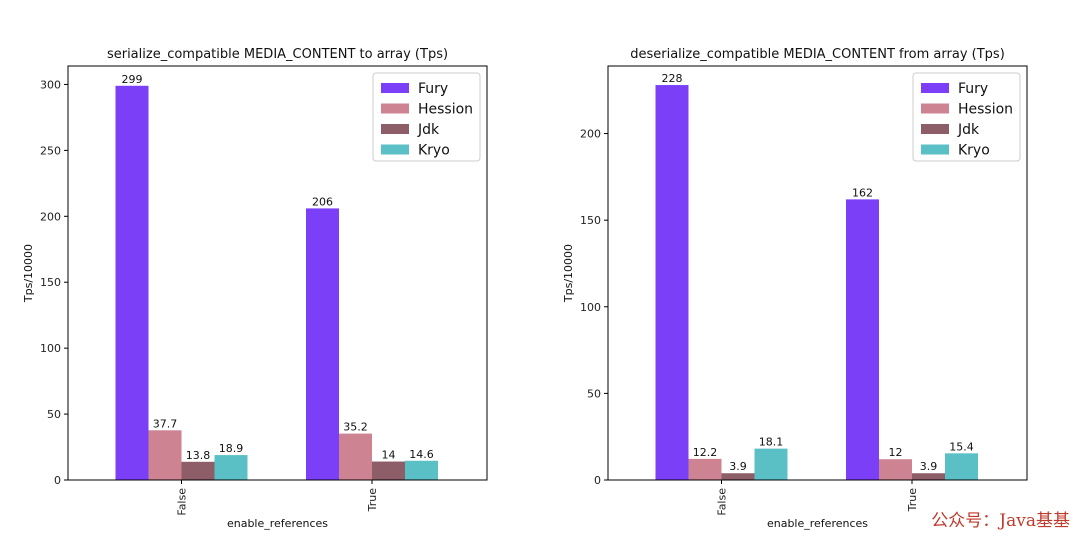 Image resolution: width=1080 pixels, height=540 pixels. Describe the element at coordinates (961, 446) in the screenshot. I see `data-label: 15.4` at that location.